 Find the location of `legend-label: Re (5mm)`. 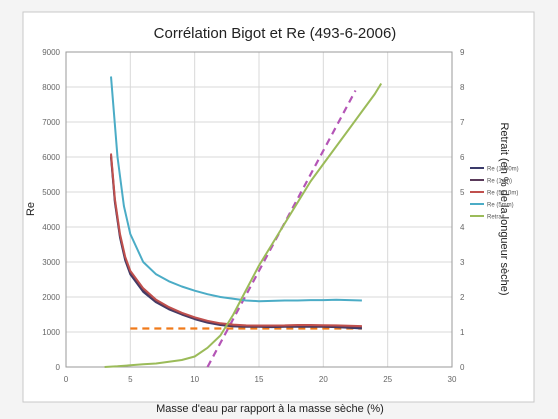

legend-label: Re (5mm) is located at coordinates (500, 206).